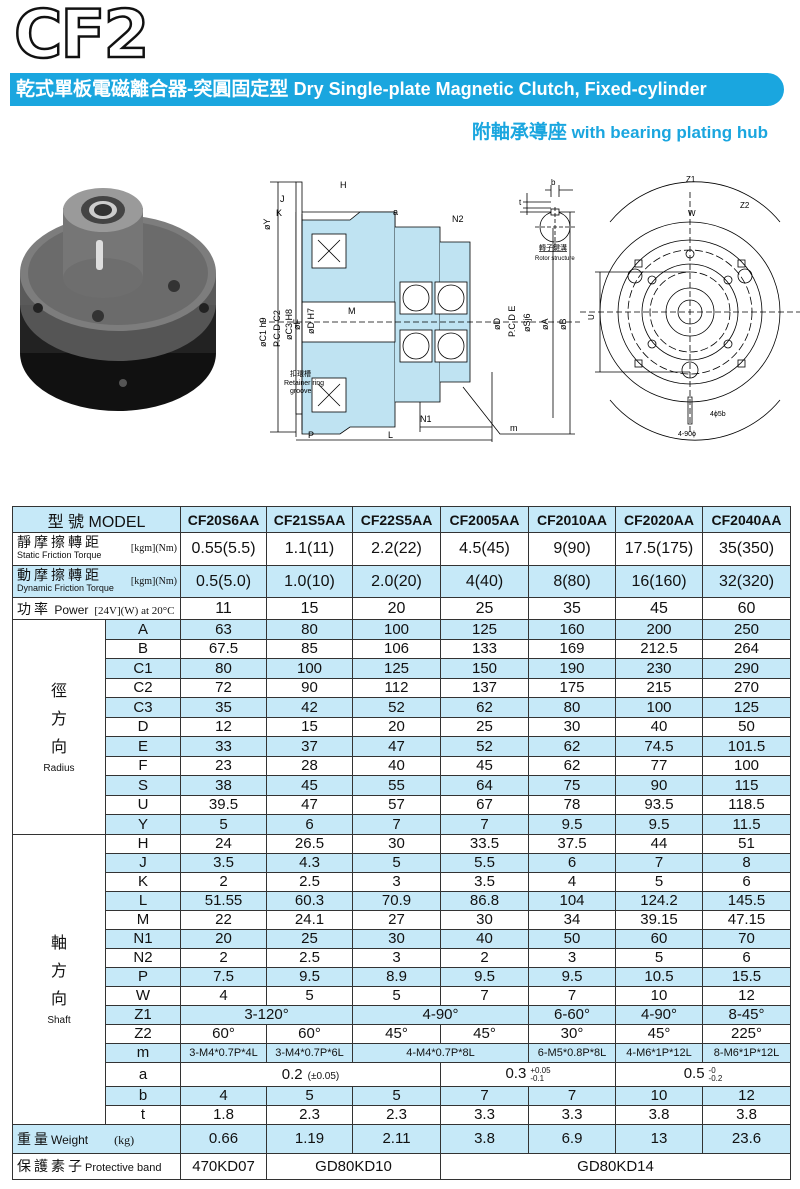  I want to click on cell: 30, so click(397, 938).